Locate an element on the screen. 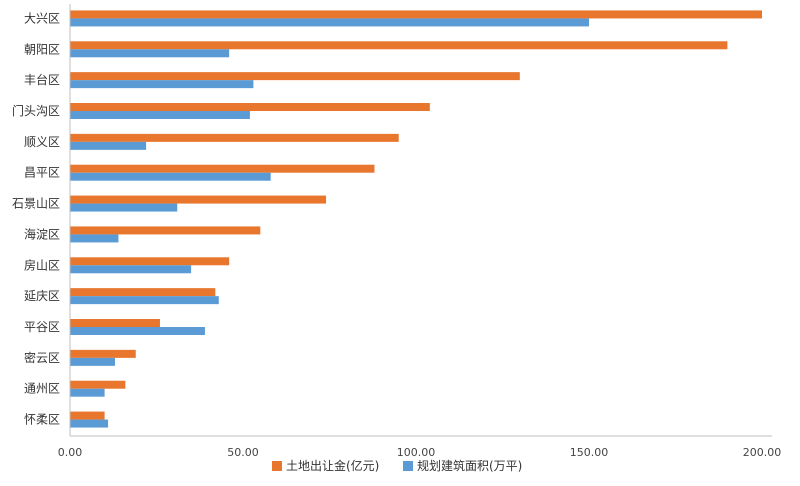 The width and height of the screenshot is (800, 486). category-label: 怀柔区 is located at coordinates (42, 420).